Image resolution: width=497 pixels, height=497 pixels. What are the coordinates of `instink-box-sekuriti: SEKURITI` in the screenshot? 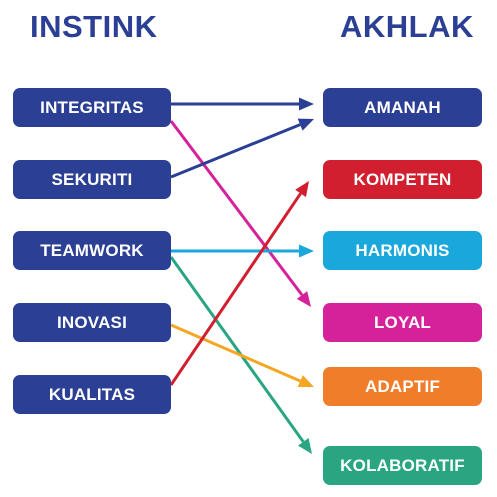 It's located at (92, 179).